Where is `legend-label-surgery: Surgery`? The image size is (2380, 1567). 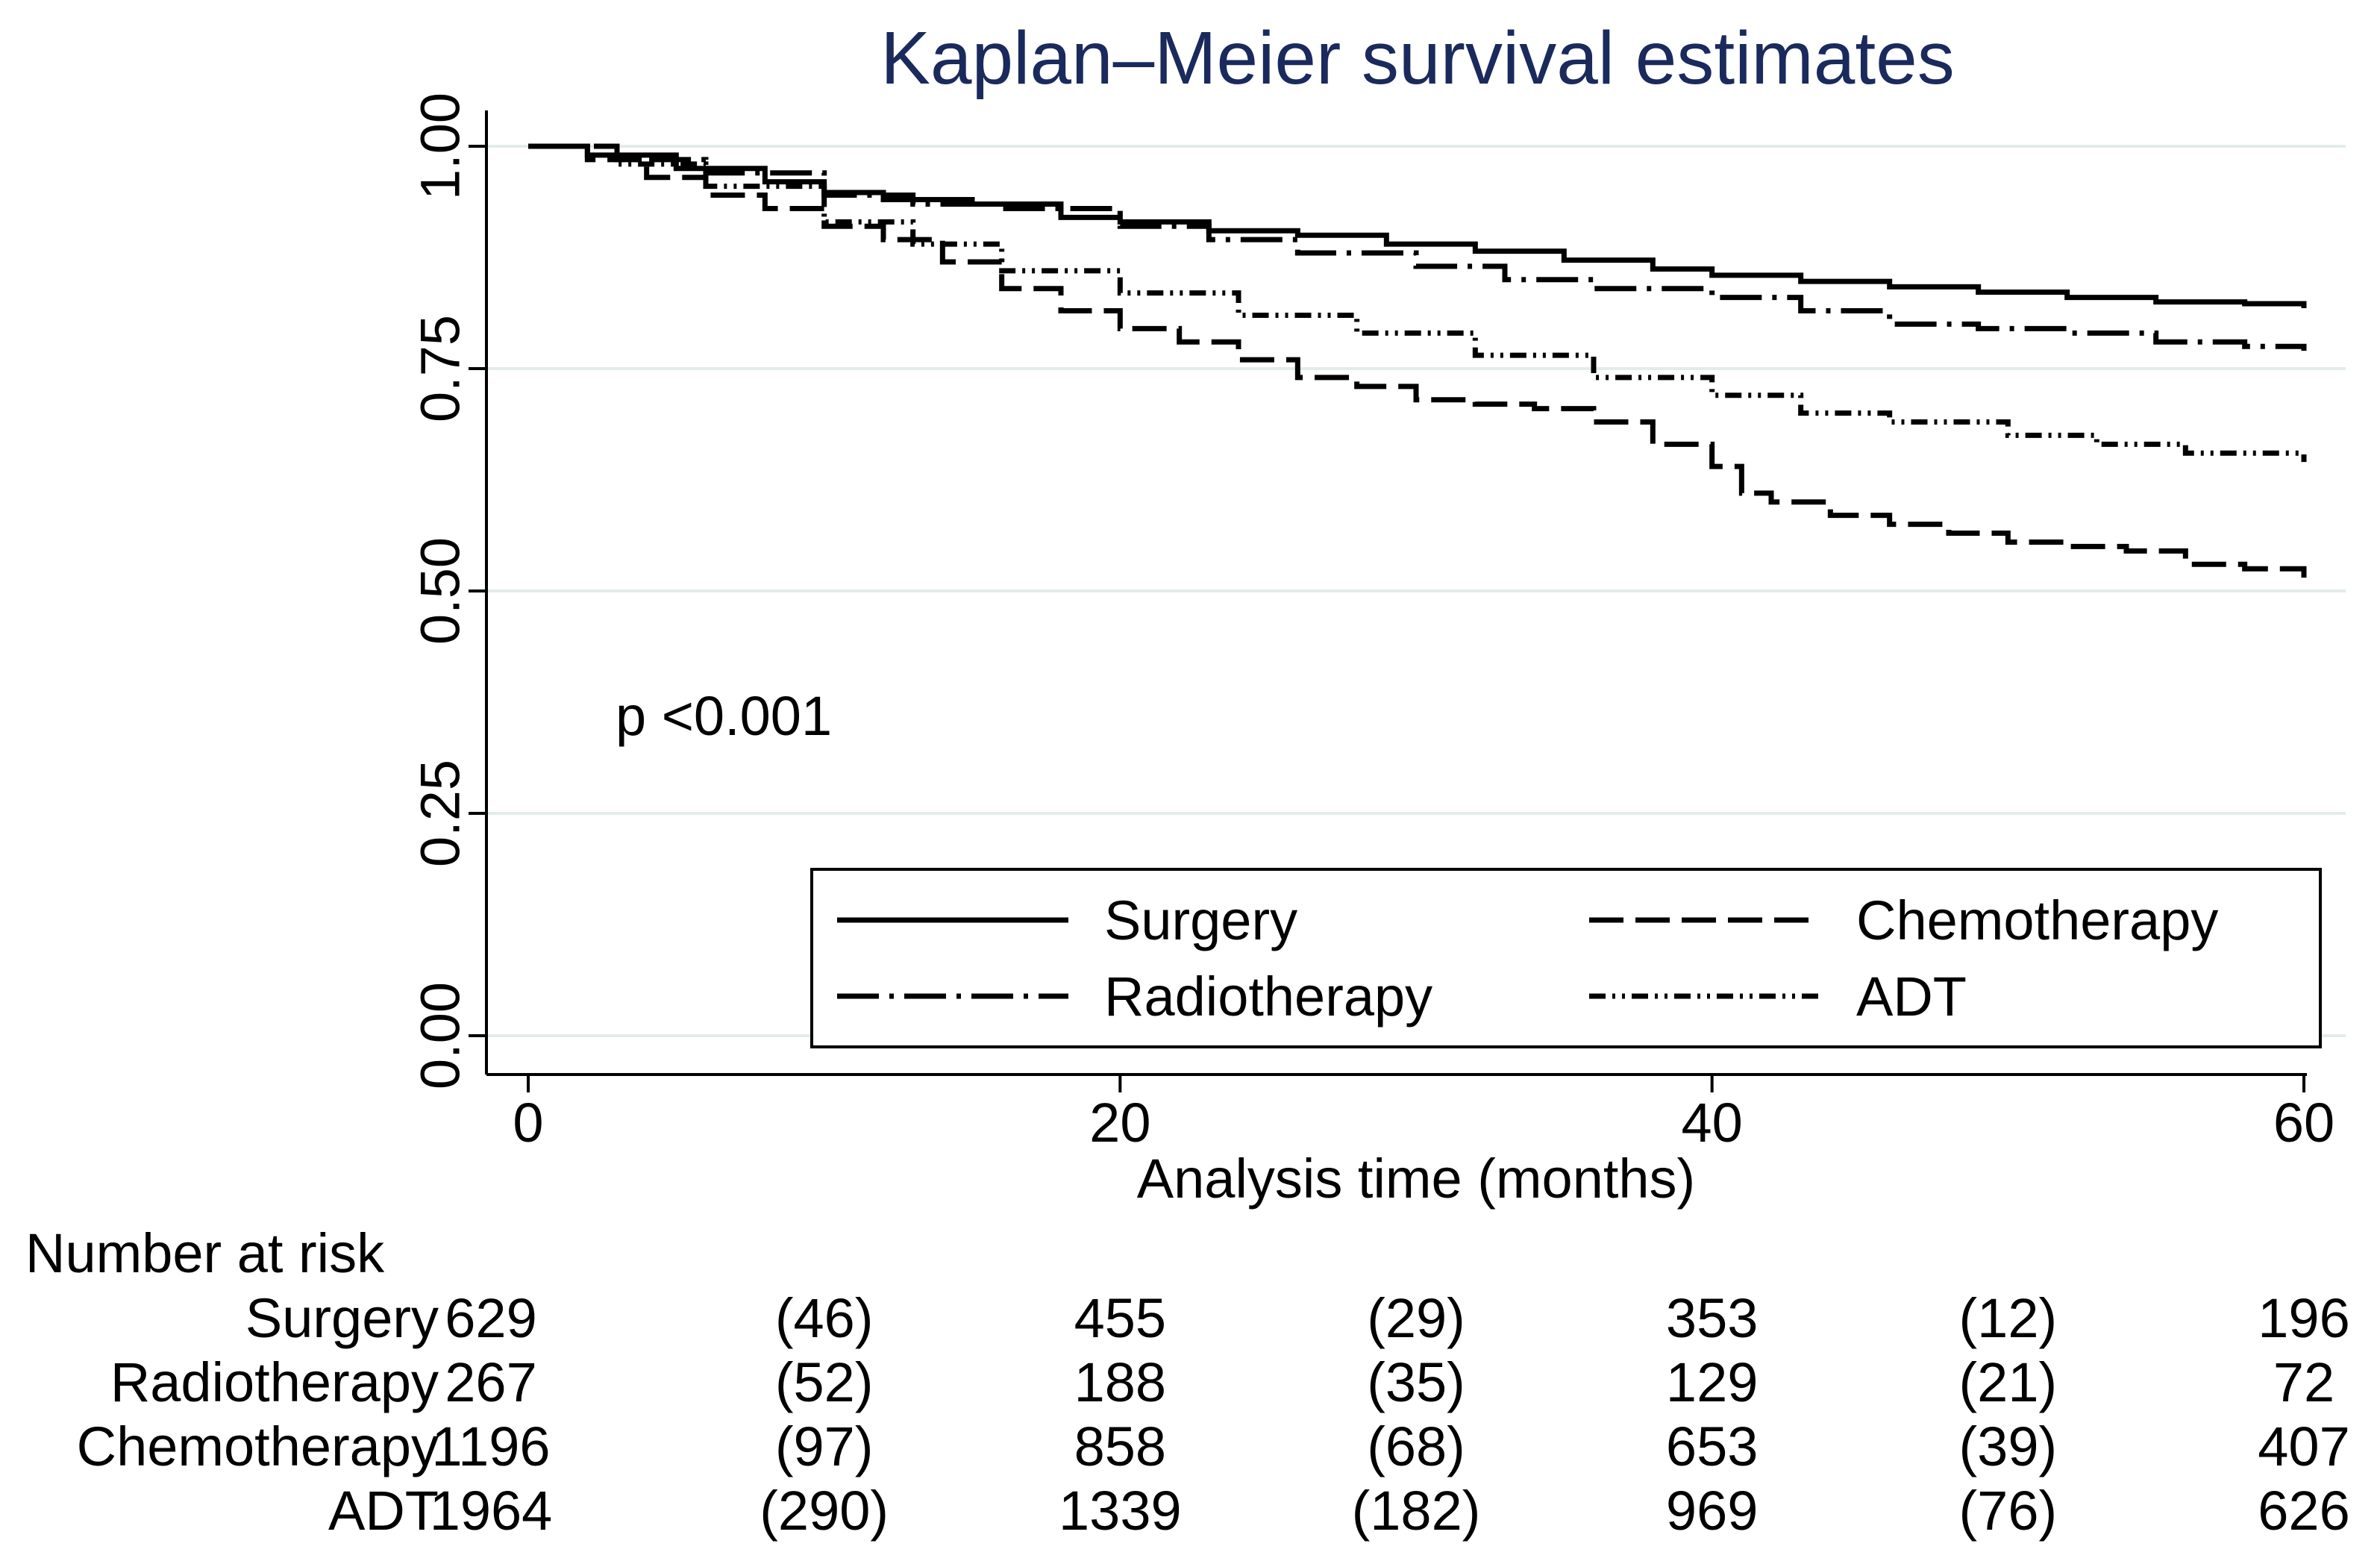
legend-label-surgery: Surgery is located at coordinates (1200, 920).